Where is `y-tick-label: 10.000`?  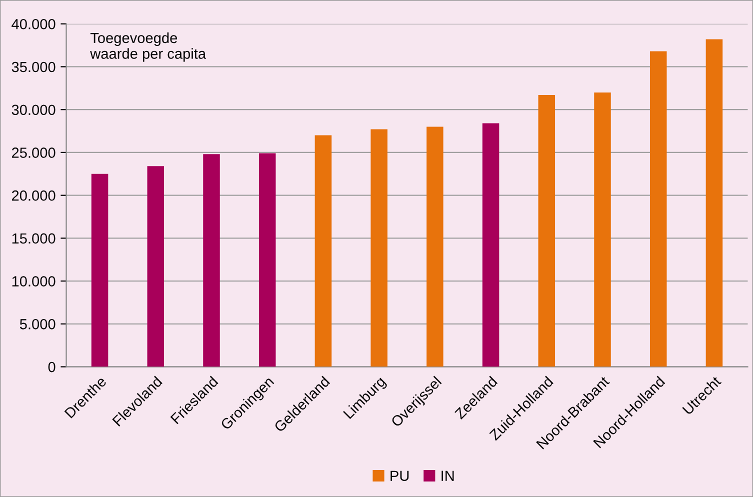
y-tick-label: 10.000 is located at coordinates (34, 281).